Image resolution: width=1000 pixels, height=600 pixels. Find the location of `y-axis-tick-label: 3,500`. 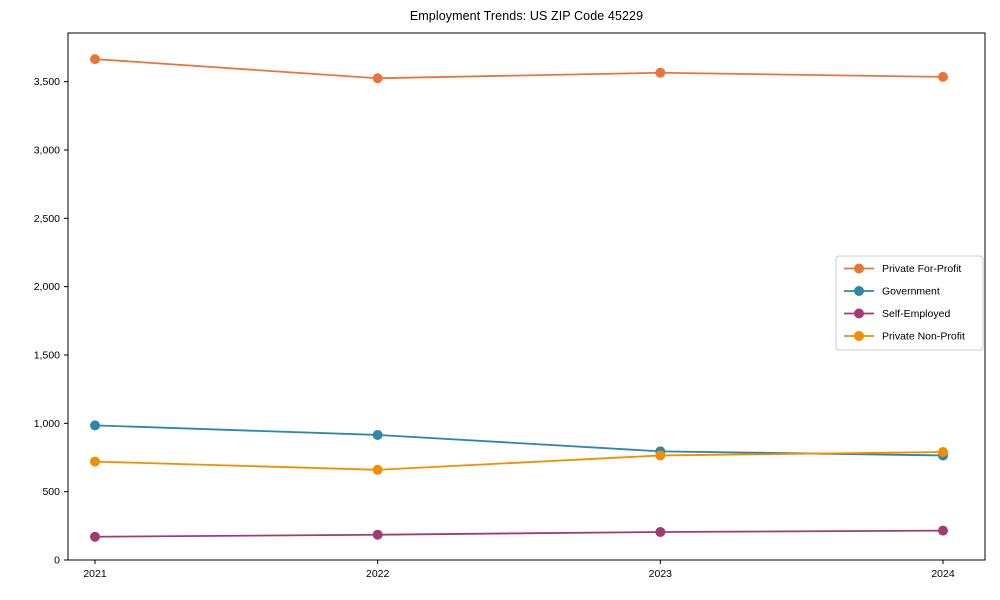

y-axis-tick-label: 3,500 is located at coordinates (47, 82).